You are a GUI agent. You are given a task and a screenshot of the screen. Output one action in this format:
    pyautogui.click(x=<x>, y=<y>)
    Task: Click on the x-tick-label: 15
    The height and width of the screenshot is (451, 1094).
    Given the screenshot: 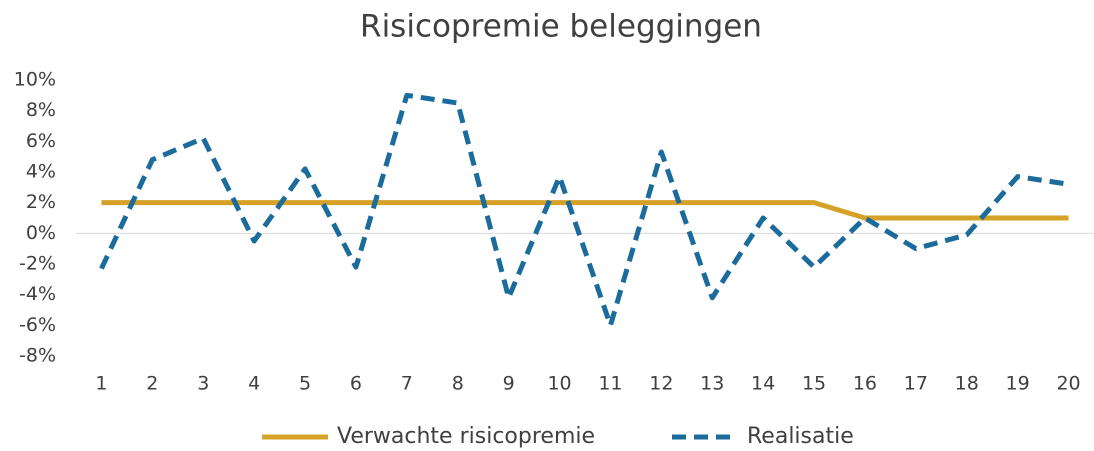 What is the action you would take?
    pyautogui.click(x=814, y=384)
    